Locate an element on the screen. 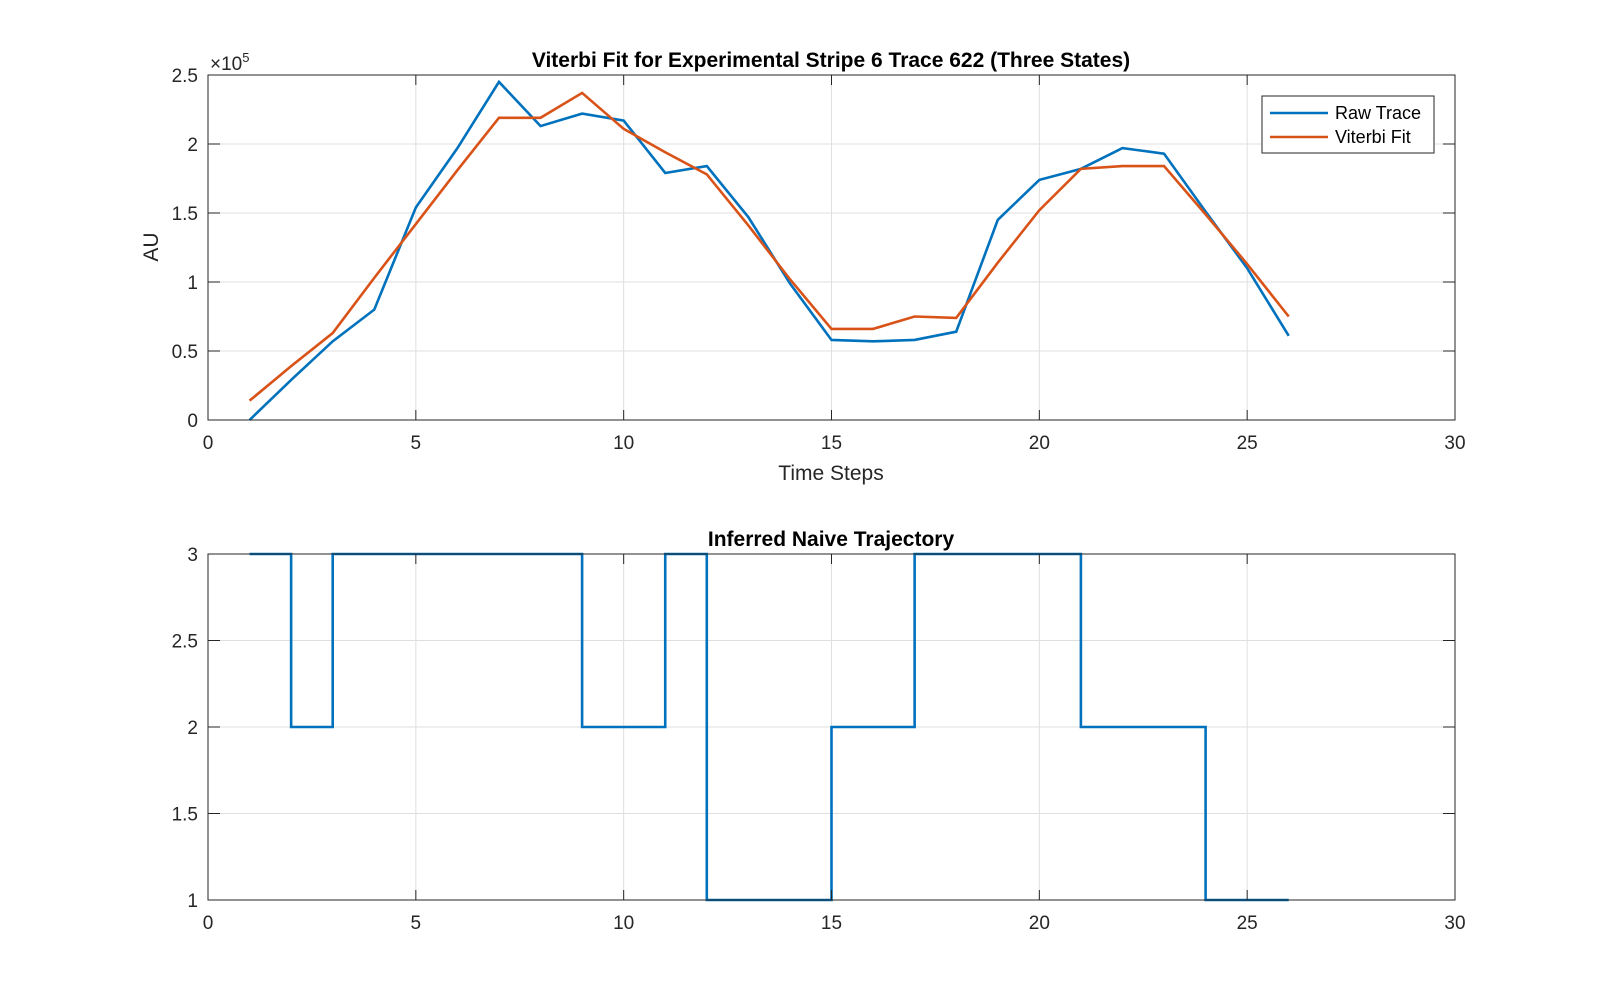 This screenshot has height=1008, width=1601. y-tick-label: 0.5 is located at coordinates (185, 352).